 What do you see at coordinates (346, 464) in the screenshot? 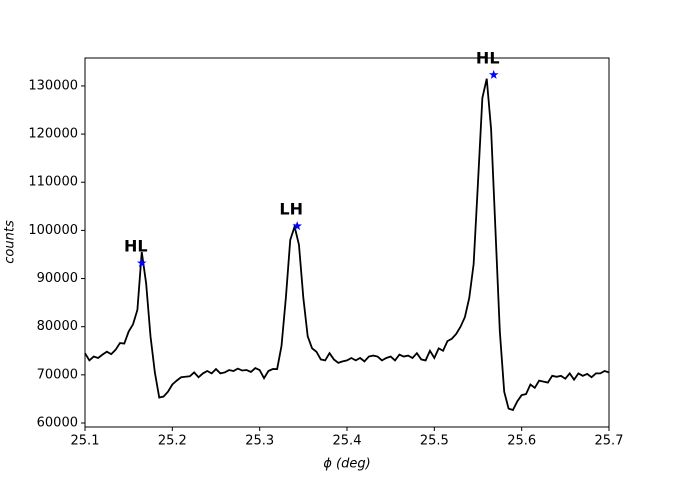
I see `x-axis-label: ϕ (deg)` at bounding box center [346, 464].